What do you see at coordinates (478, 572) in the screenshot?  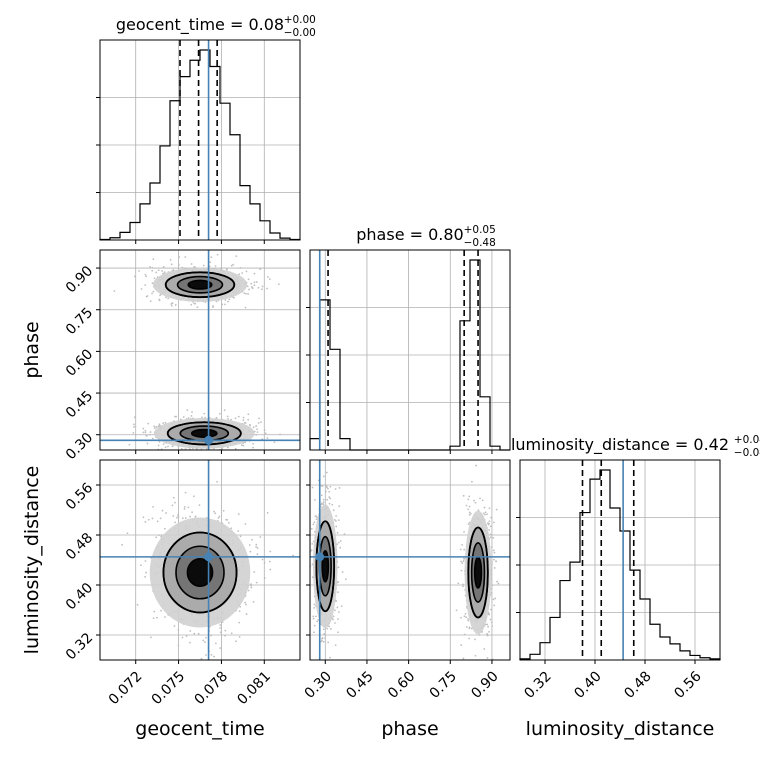 I see `contour-outer` at bounding box center [478, 572].